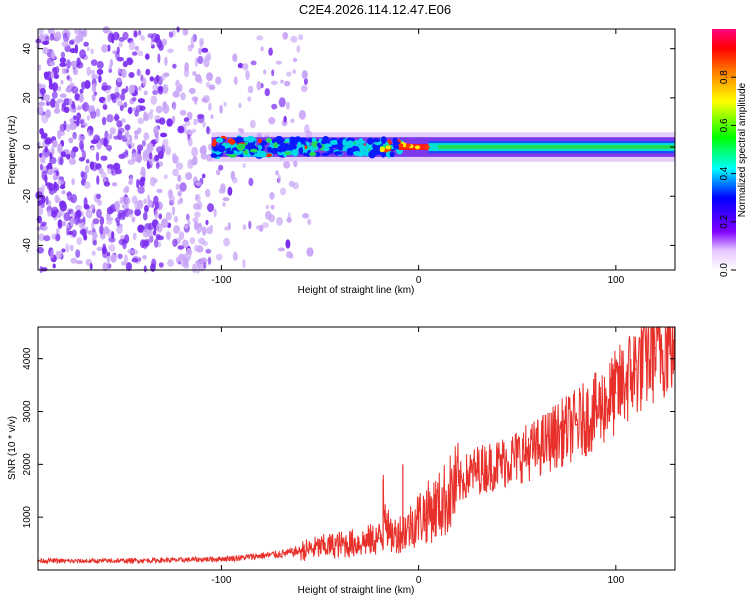  Describe the element at coordinates (12, 150) in the screenshot. I see `spectrogram-y-label: Frequency (Hz)` at that location.